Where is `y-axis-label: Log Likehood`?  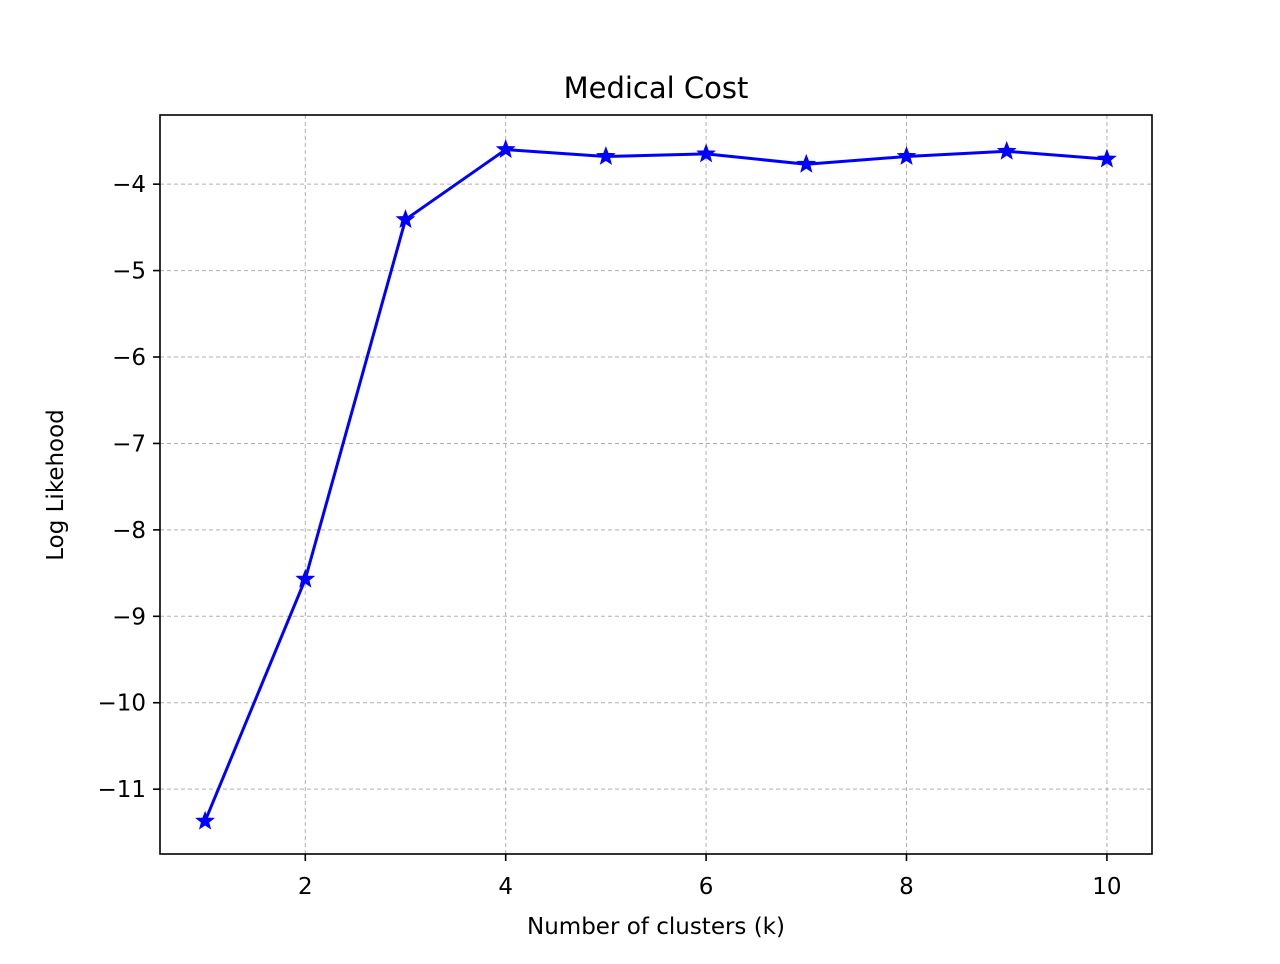 y-axis-label: Log Likehood is located at coordinates (56, 485).